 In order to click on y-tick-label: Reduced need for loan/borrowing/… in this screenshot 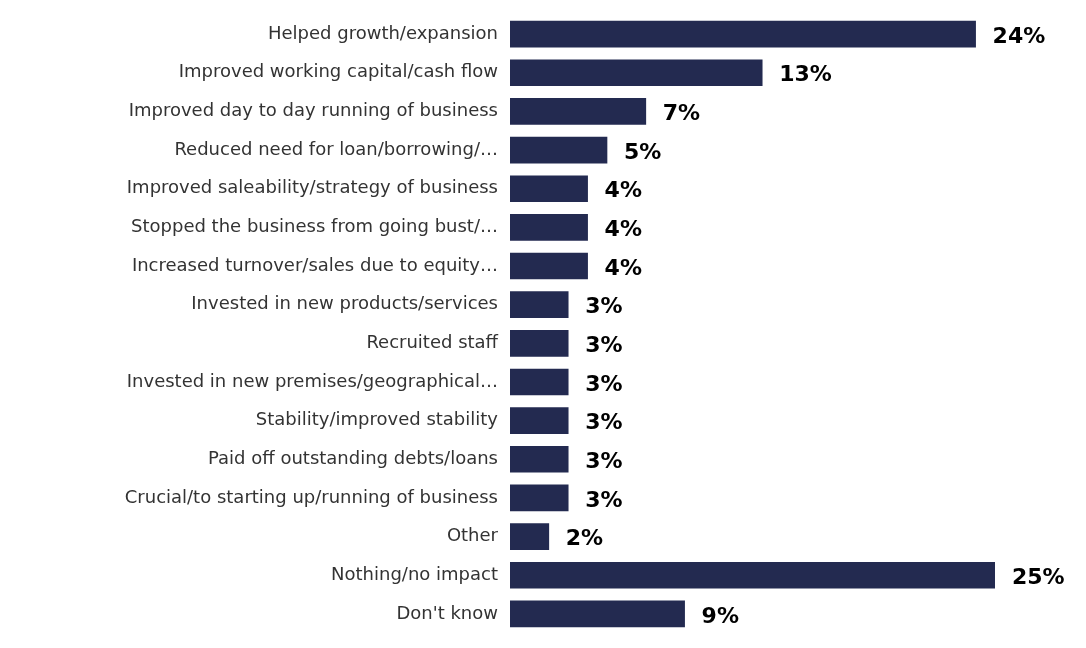, I will do `click(336, 148)`.